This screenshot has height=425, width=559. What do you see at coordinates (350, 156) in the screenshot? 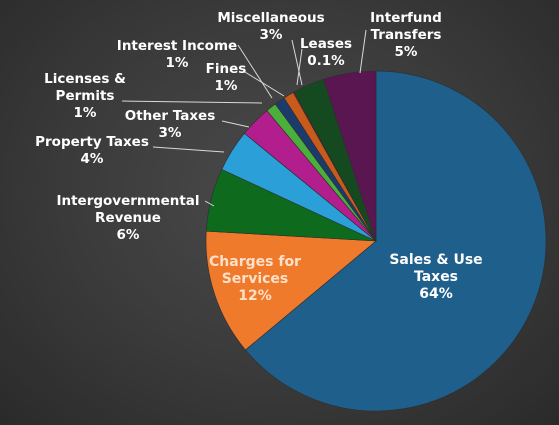
I see `pie-slice-interfund-transfers` at bounding box center [350, 156].